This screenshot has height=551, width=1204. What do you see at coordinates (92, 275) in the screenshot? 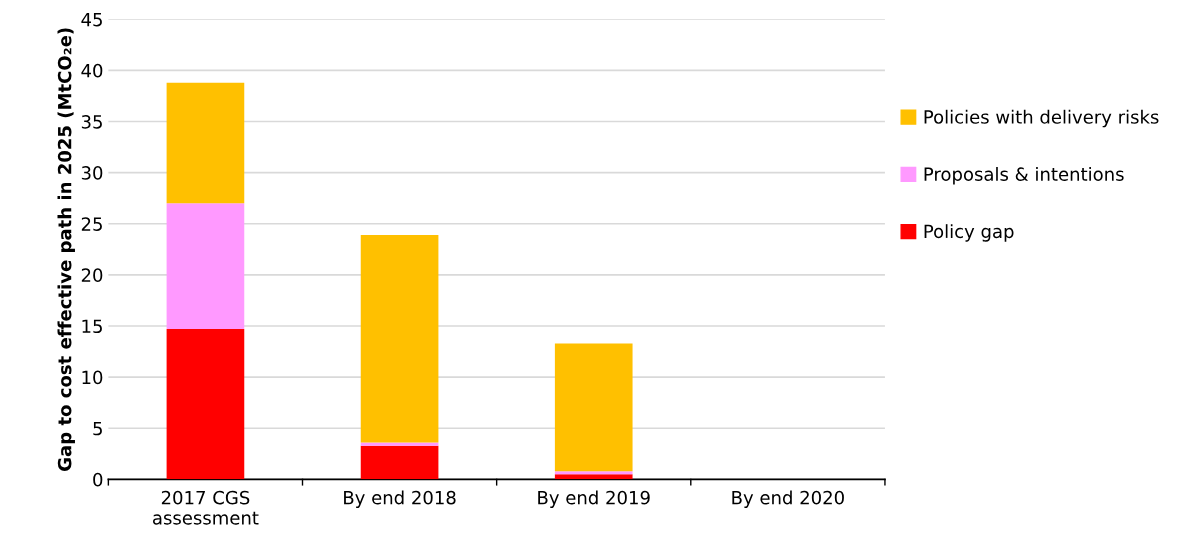
I see `y-tick-label: 20` at bounding box center [92, 275].